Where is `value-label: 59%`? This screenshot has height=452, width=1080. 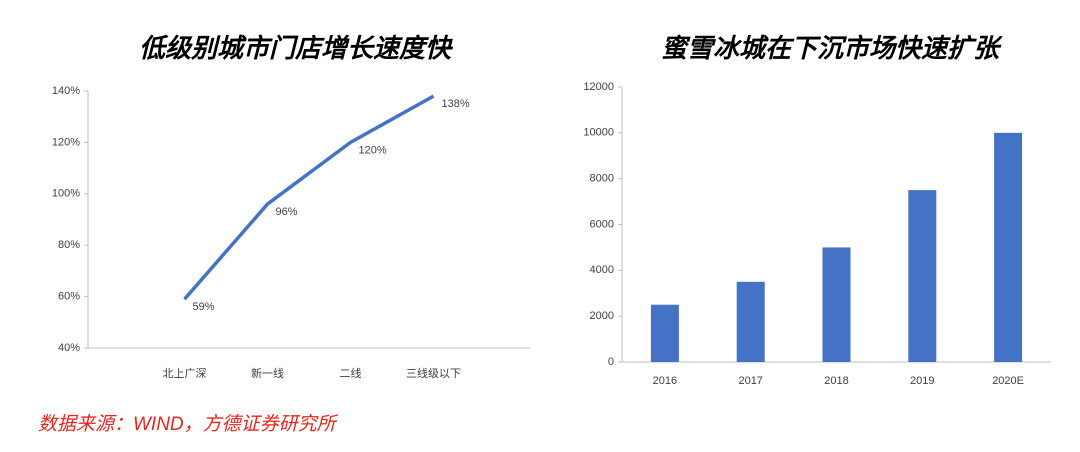 value-label: 59% is located at coordinates (204, 307).